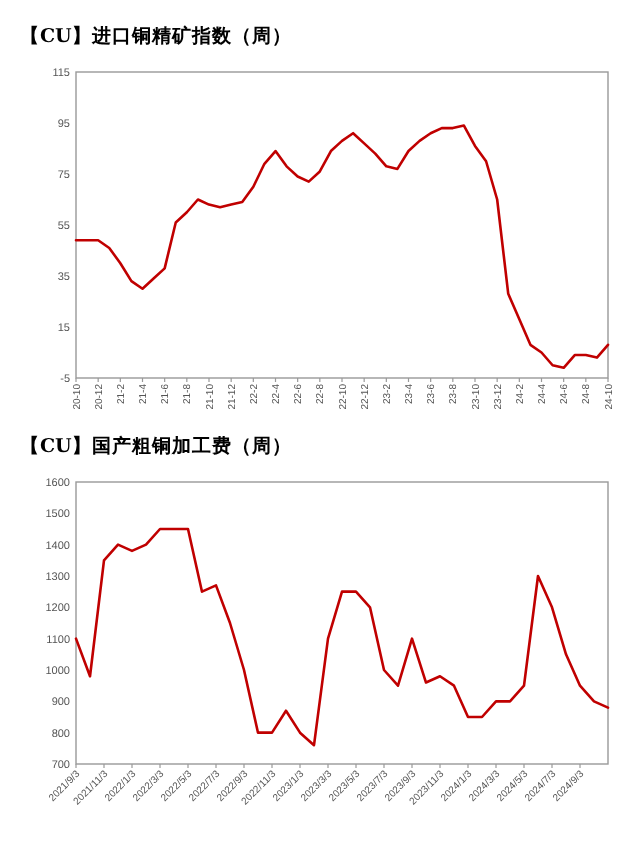 Image resolution: width=640 pixels, height=854 pixels. What do you see at coordinates (156, 36) in the screenshot?
I see `chart-title: 【CU】进口铜精矿指数（周）` at bounding box center [156, 36].